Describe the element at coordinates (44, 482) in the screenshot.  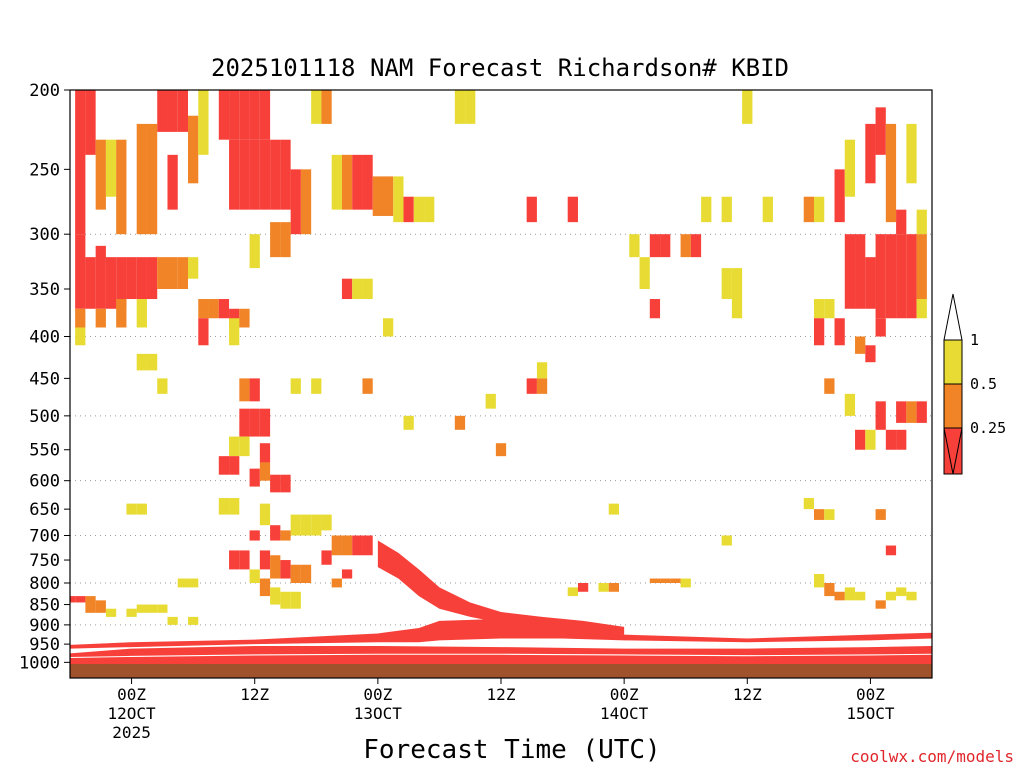
I see `y-tick-label: 600` at that location.